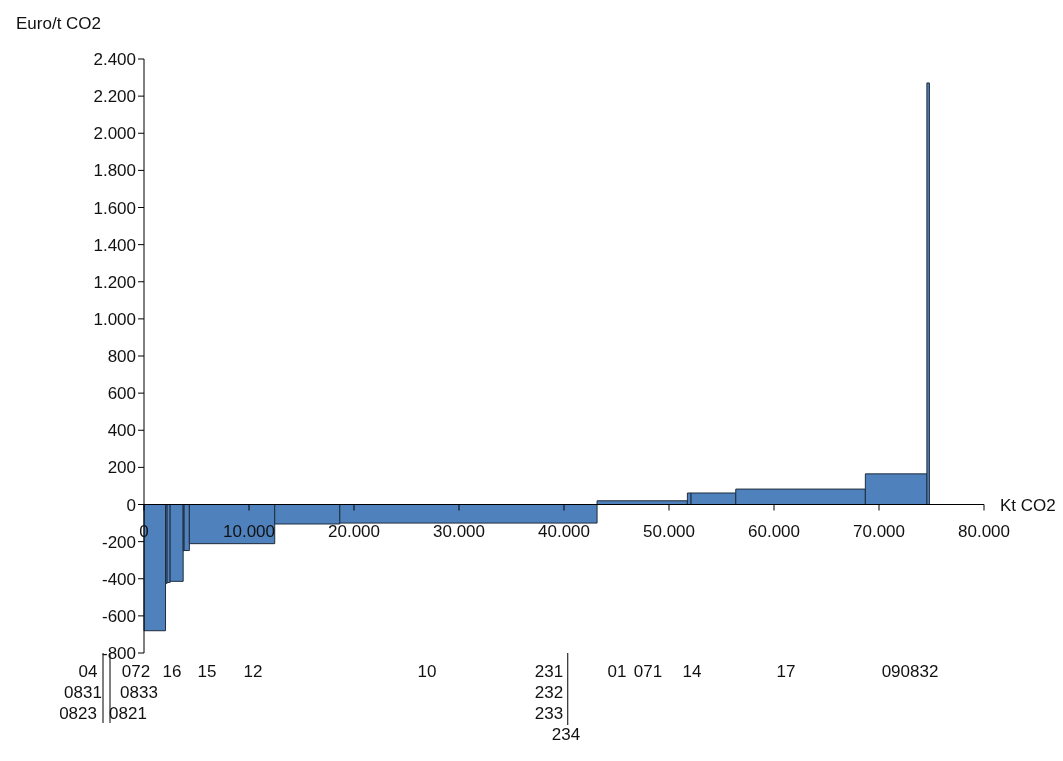  What do you see at coordinates (549, 692) in the screenshot?
I see `text: 232` at bounding box center [549, 692].